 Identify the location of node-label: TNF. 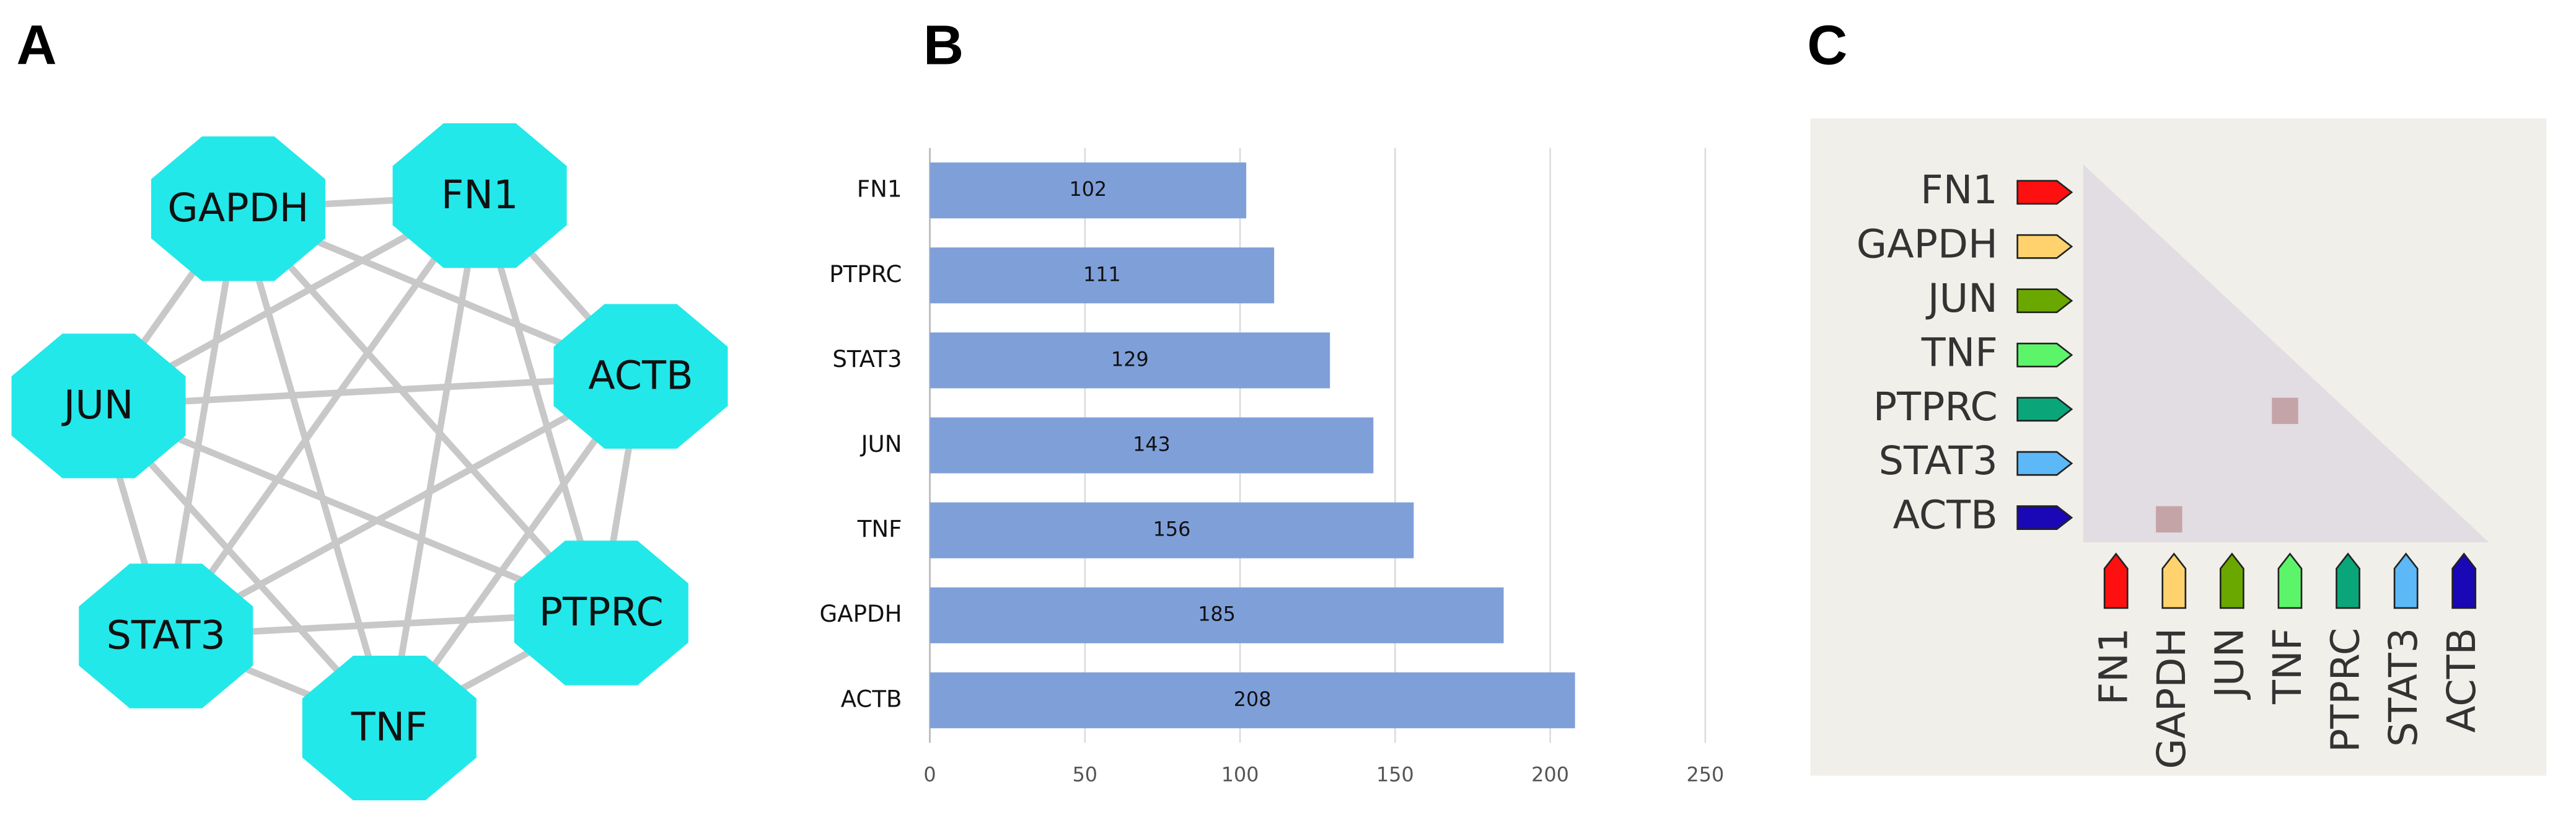
(389, 728).